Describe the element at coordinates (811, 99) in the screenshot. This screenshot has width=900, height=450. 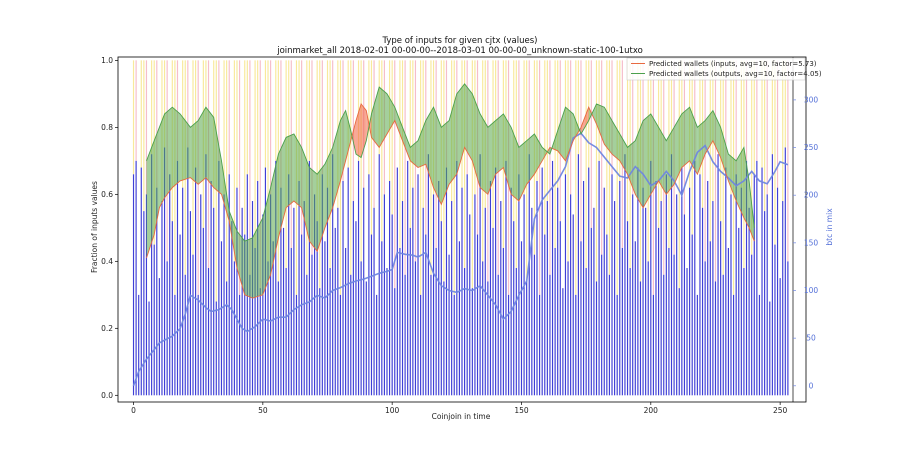
I see `y2-tick-label: 300` at that location.